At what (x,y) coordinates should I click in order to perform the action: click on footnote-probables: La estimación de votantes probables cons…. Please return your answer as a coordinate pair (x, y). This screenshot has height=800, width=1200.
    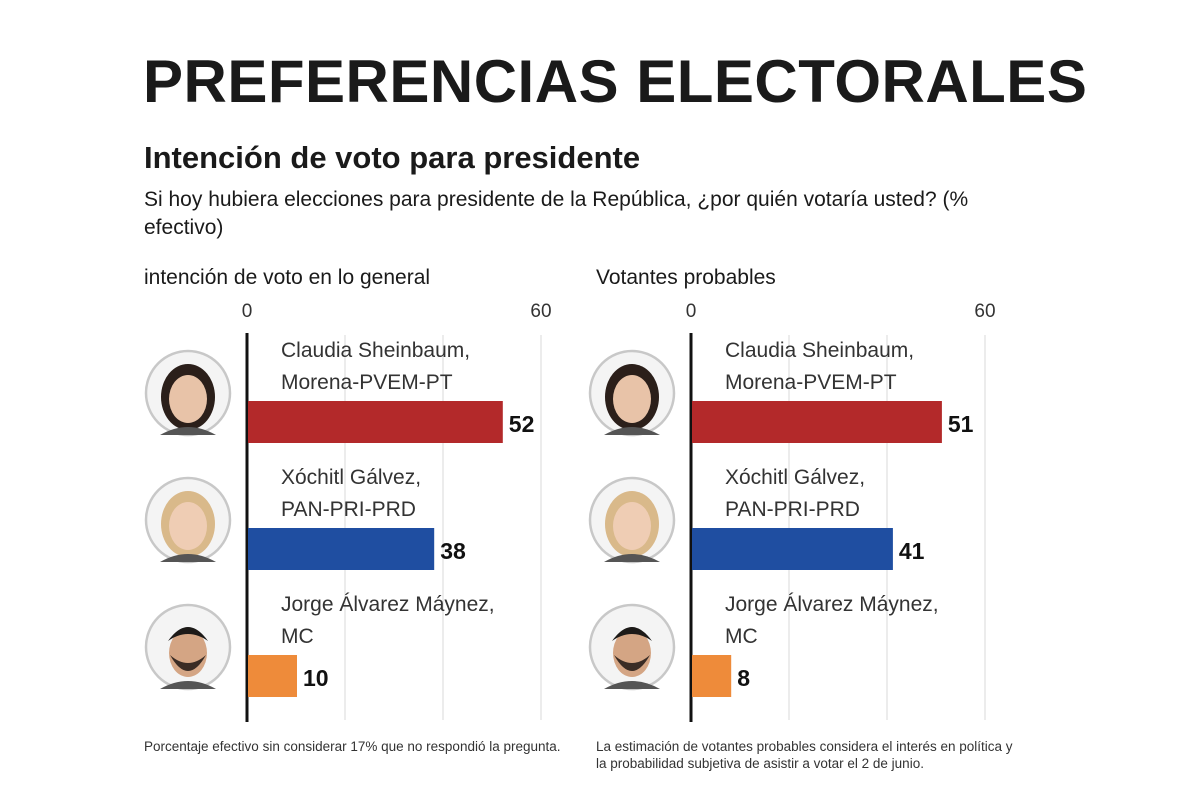
    Looking at the image, I should click on (804, 755).